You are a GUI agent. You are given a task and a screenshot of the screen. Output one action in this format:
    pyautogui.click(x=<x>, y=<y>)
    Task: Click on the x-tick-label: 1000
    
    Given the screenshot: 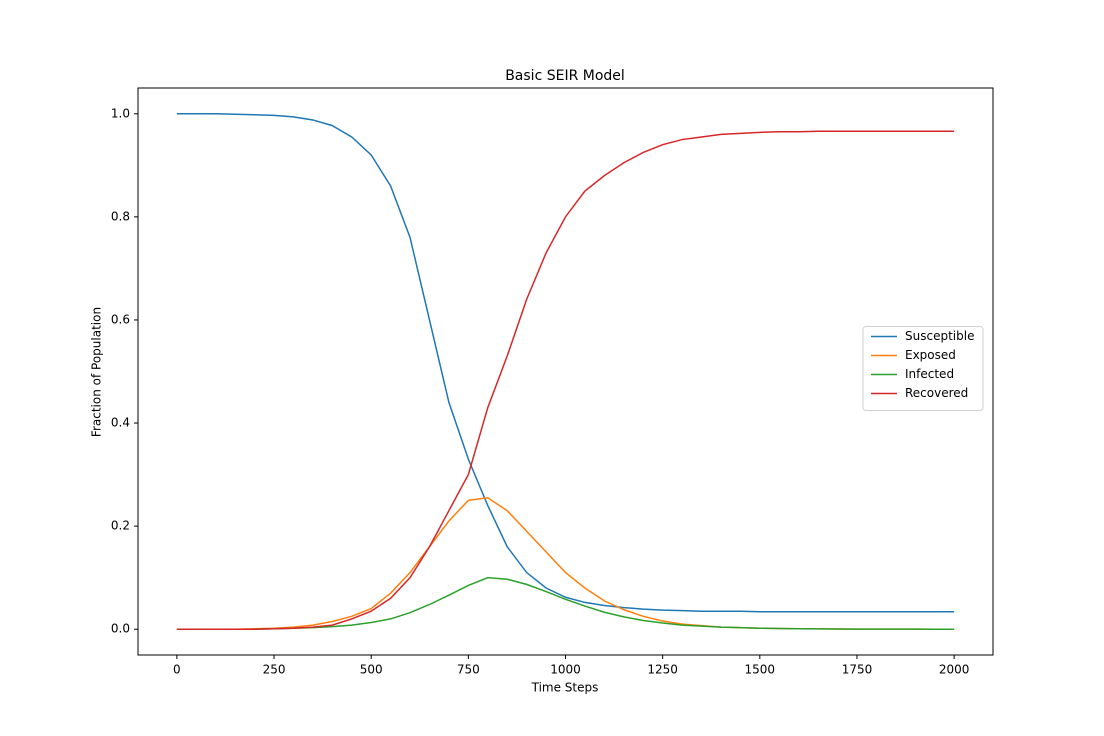 What is the action you would take?
    pyautogui.click(x=565, y=670)
    